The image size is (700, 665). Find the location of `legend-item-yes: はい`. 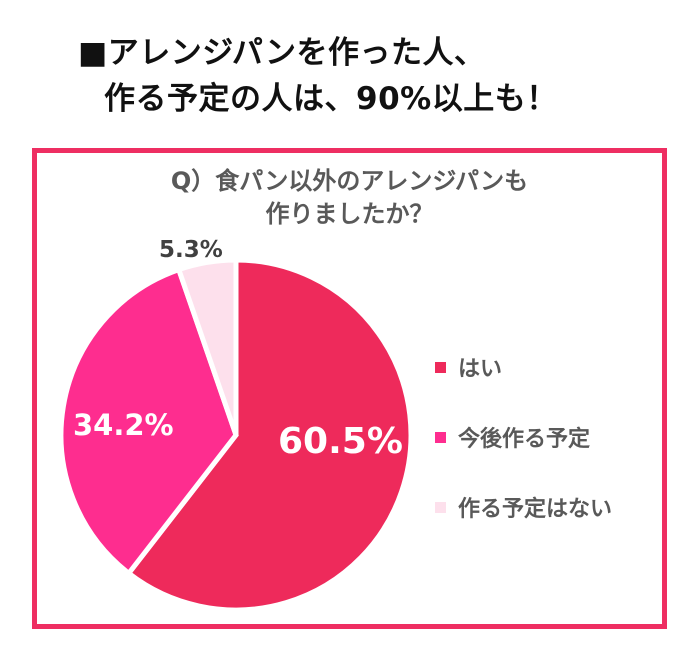

legend-item-yes: はい is located at coordinates (523, 367).